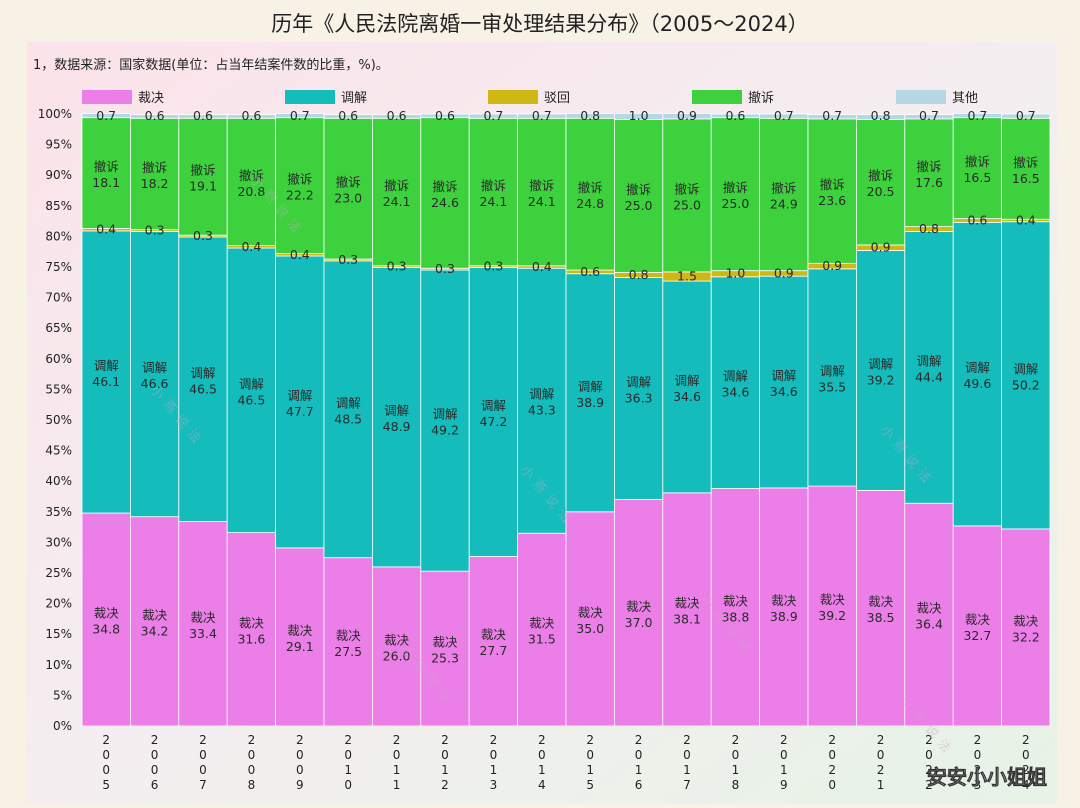  I want to click on segment-value-label: 49.6, so click(977, 383).